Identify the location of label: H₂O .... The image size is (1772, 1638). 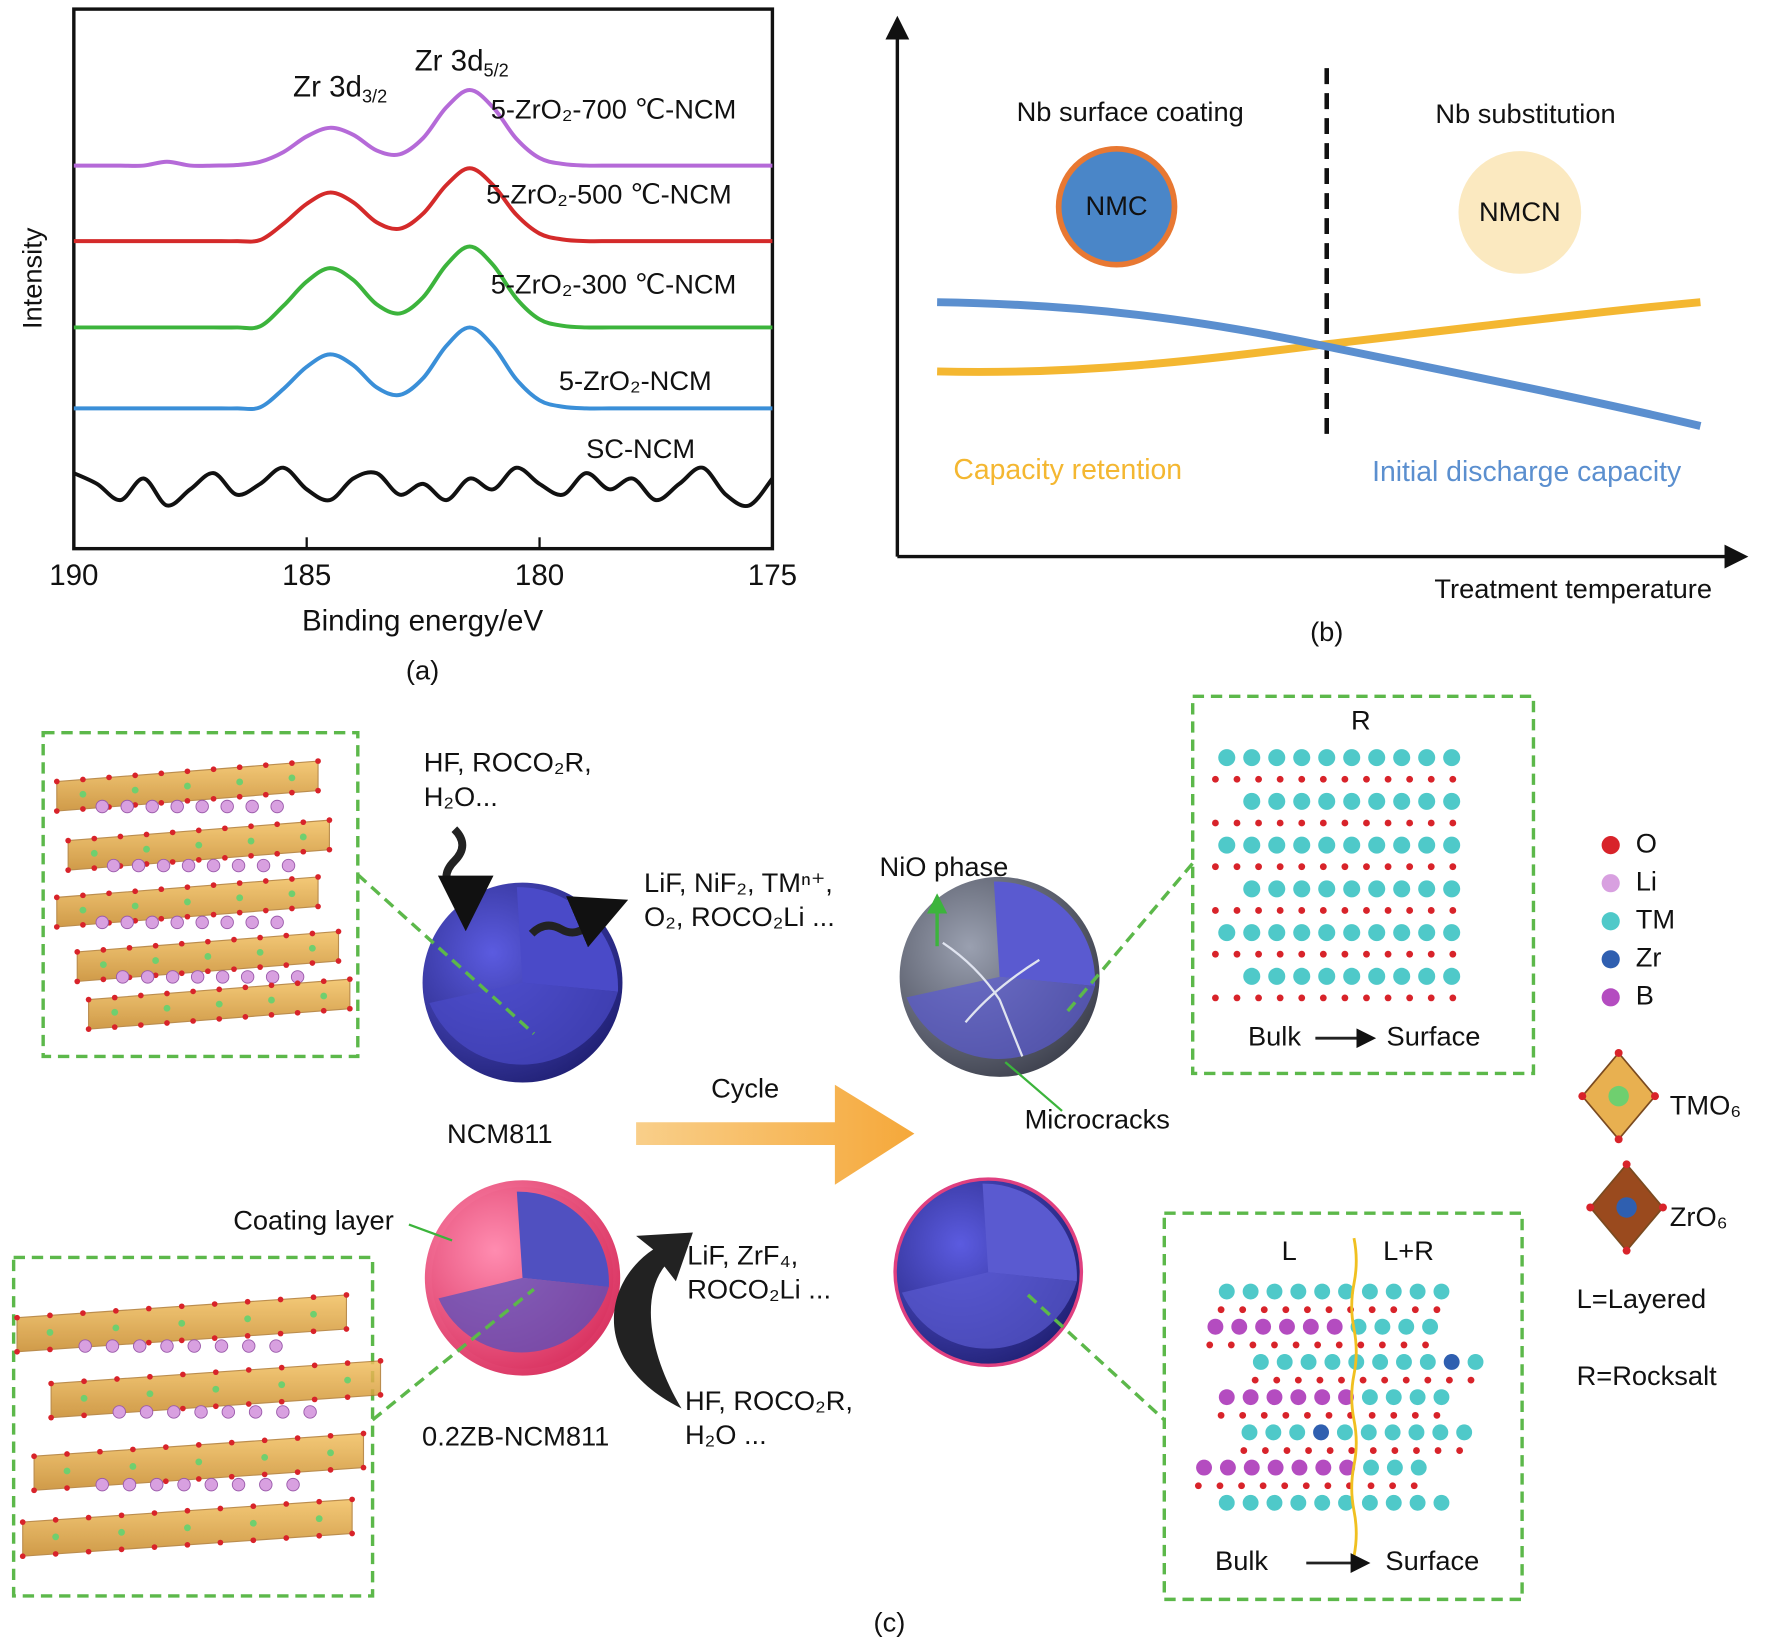
(726, 1434).